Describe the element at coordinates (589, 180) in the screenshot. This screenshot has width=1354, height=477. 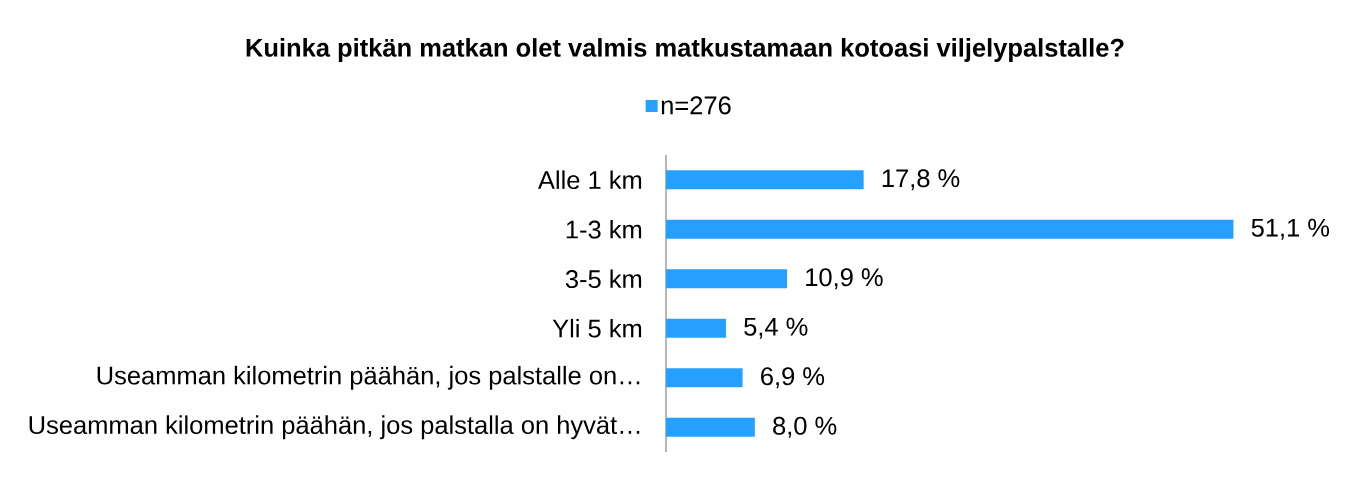
I see `y-tick-label: Alle 1 km` at that location.